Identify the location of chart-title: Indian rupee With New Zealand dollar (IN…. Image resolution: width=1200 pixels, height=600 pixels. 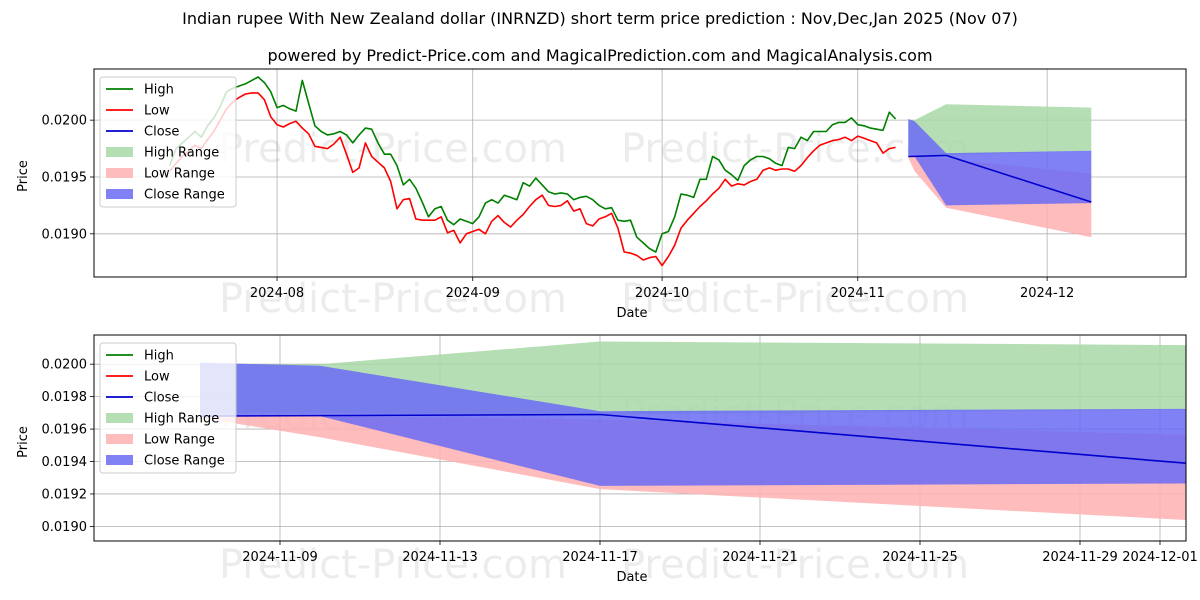
(600, 18).